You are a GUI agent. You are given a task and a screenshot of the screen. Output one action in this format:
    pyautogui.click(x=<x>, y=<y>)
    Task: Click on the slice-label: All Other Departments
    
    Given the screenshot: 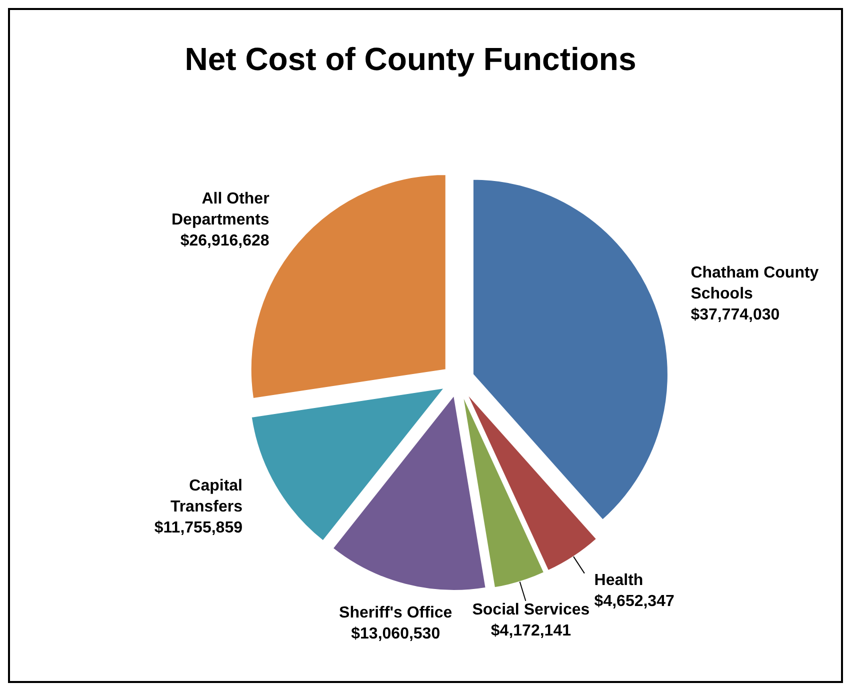 What is the action you would take?
    pyautogui.click(x=220, y=209)
    